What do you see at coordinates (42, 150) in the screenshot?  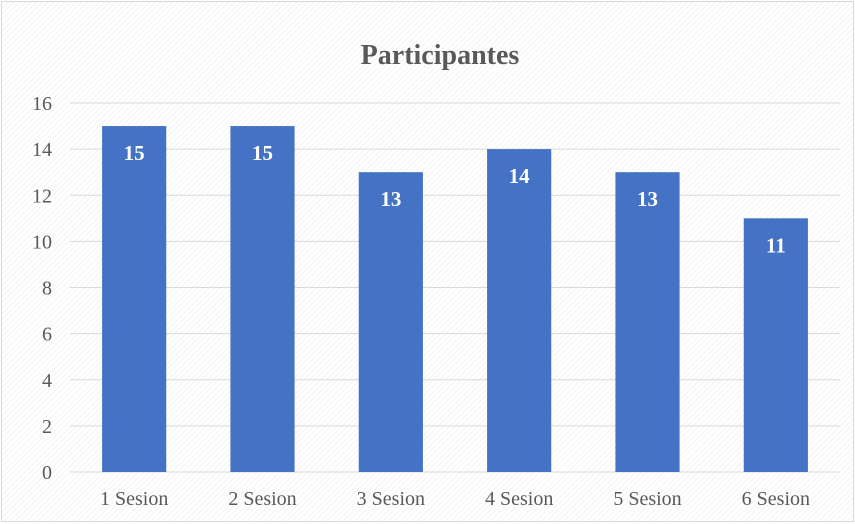 I see `y-tick-label: 14` at bounding box center [42, 150].